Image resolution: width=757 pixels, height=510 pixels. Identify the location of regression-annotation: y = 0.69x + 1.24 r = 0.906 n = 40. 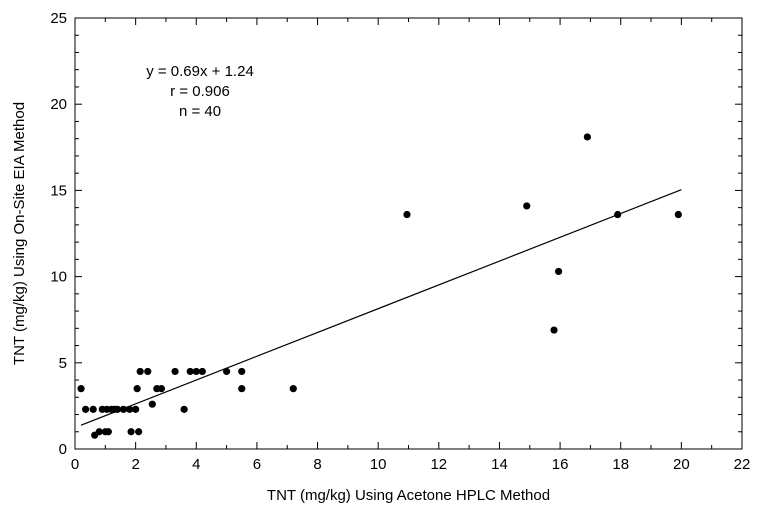
(200, 91).